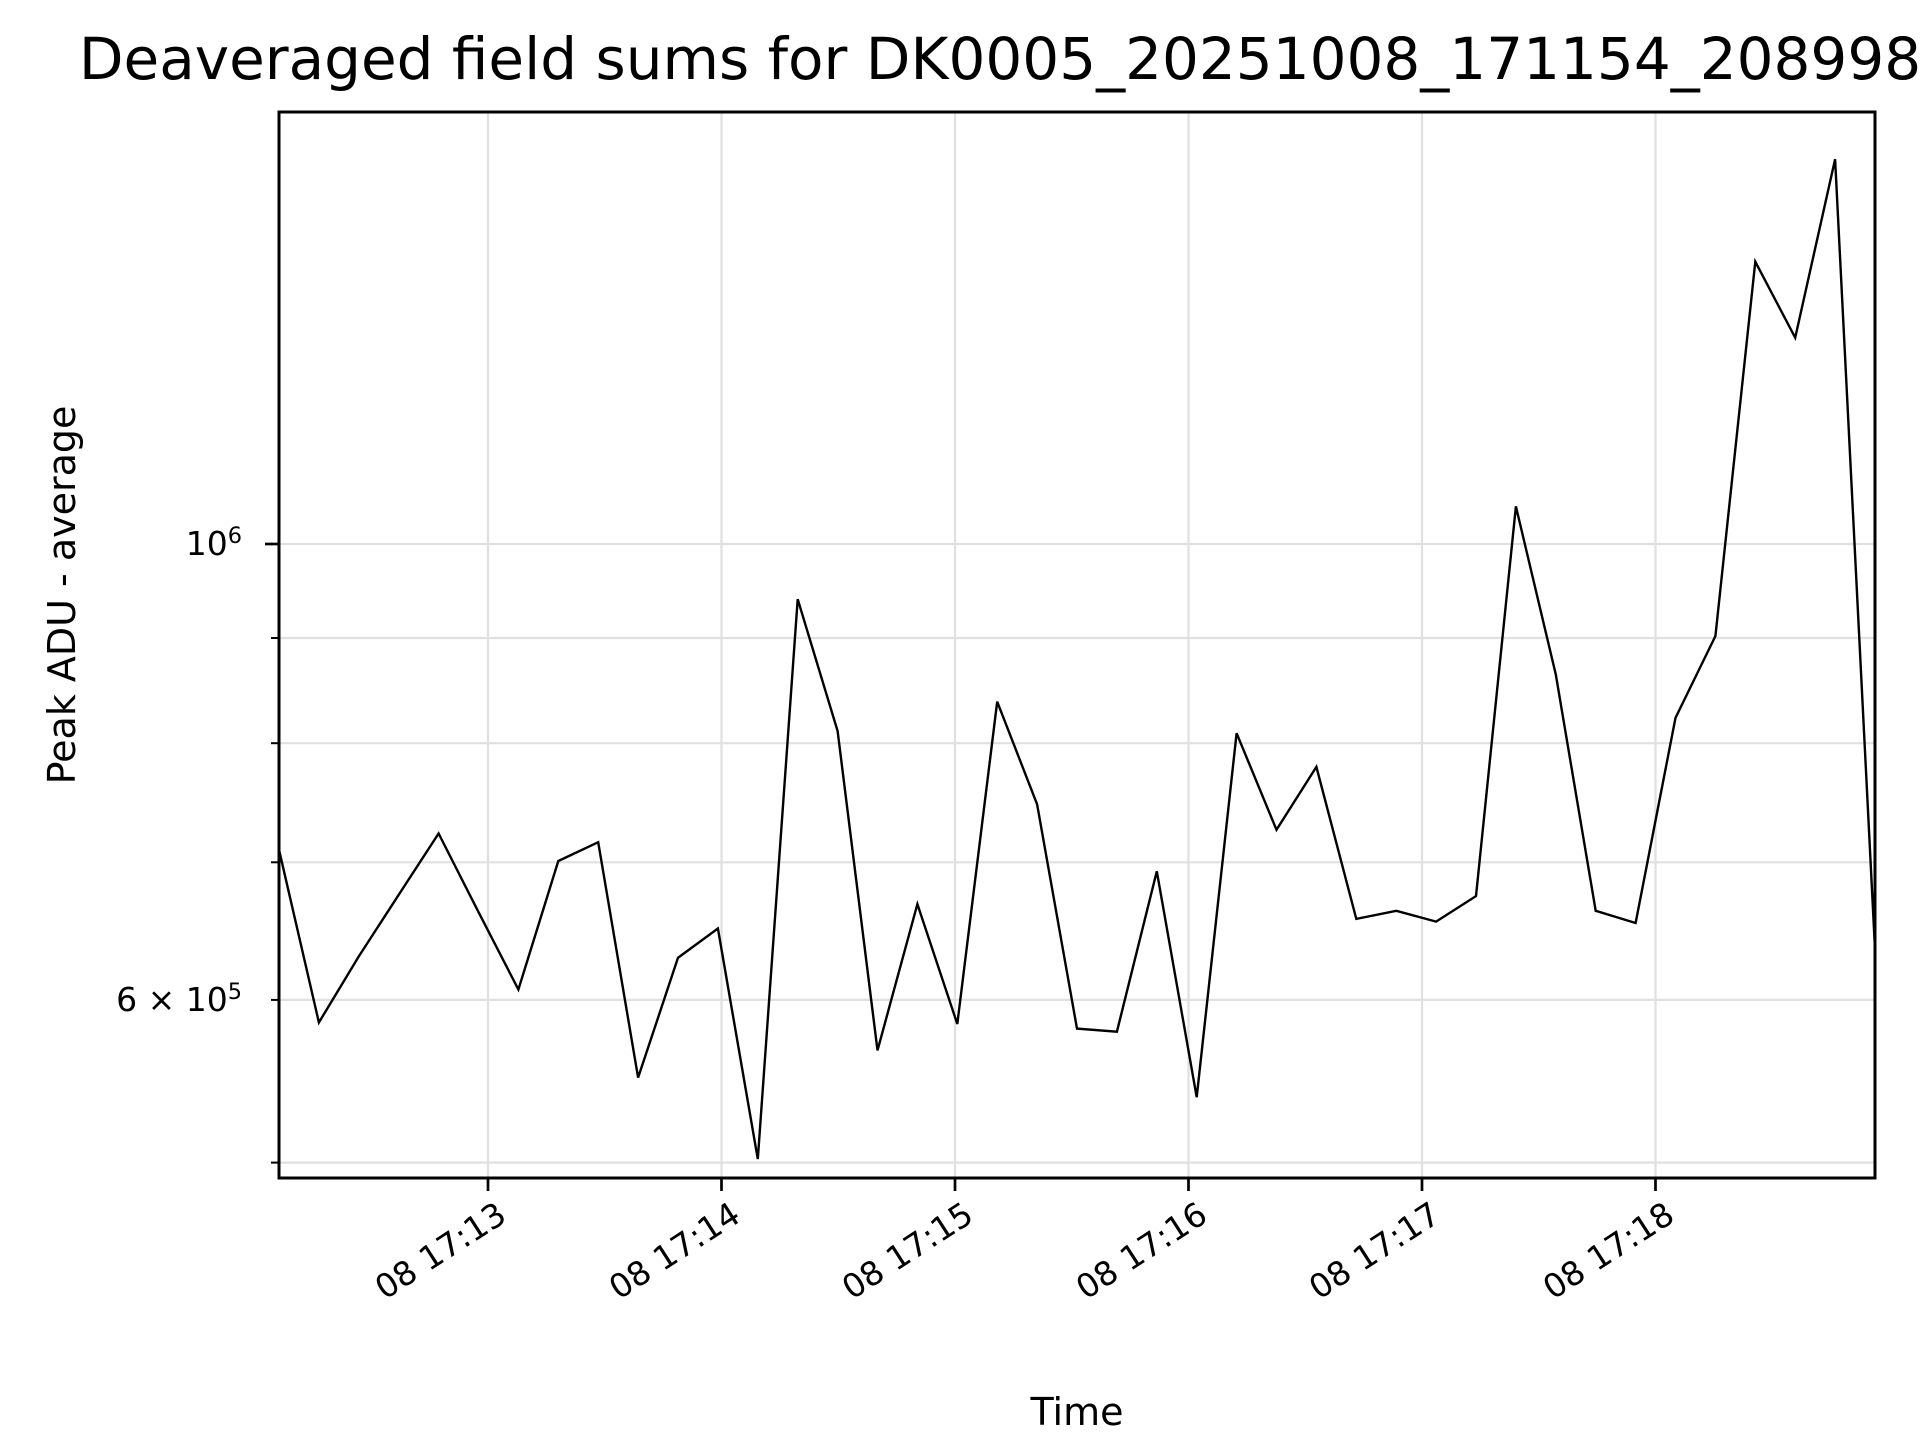  Describe the element at coordinates (62, 595) in the screenshot. I see `y-axis-label: Peak ADU - average` at that location.